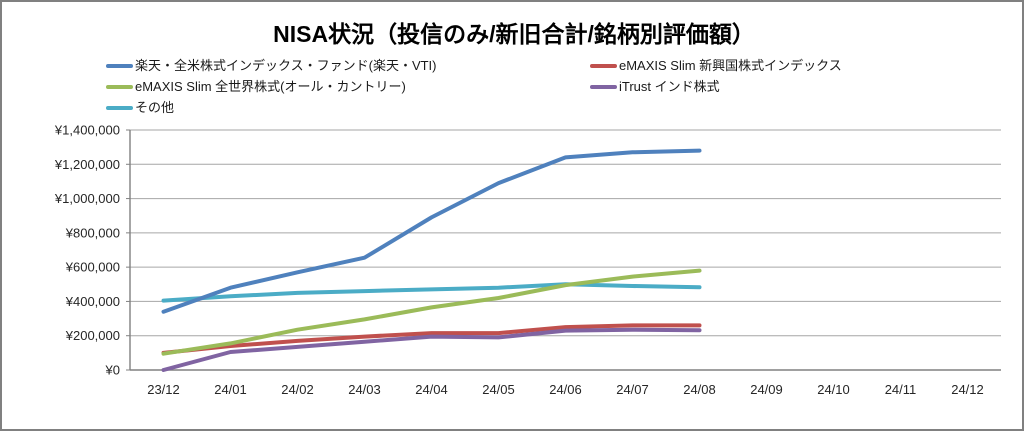 The height and width of the screenshot is (431, 1024). I want to click on x-axis-label: 24/07, so click(632, 389).